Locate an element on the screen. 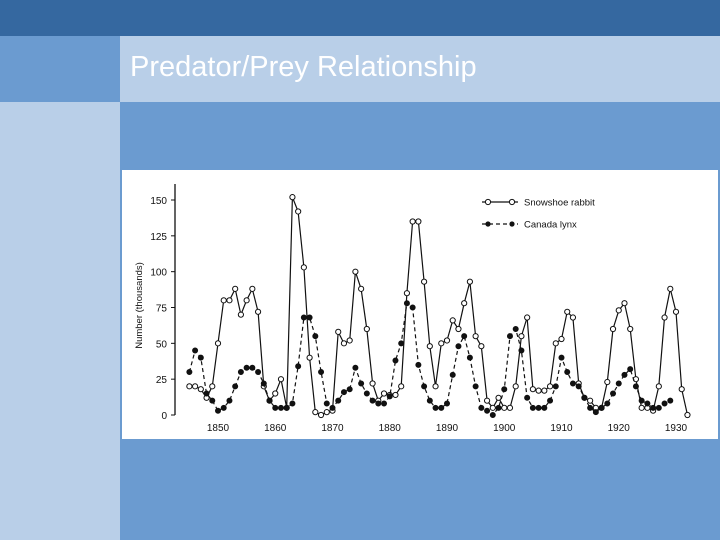 The image size is (720, 540). y-tick-label: 75 is located at coordinates (162, 309).